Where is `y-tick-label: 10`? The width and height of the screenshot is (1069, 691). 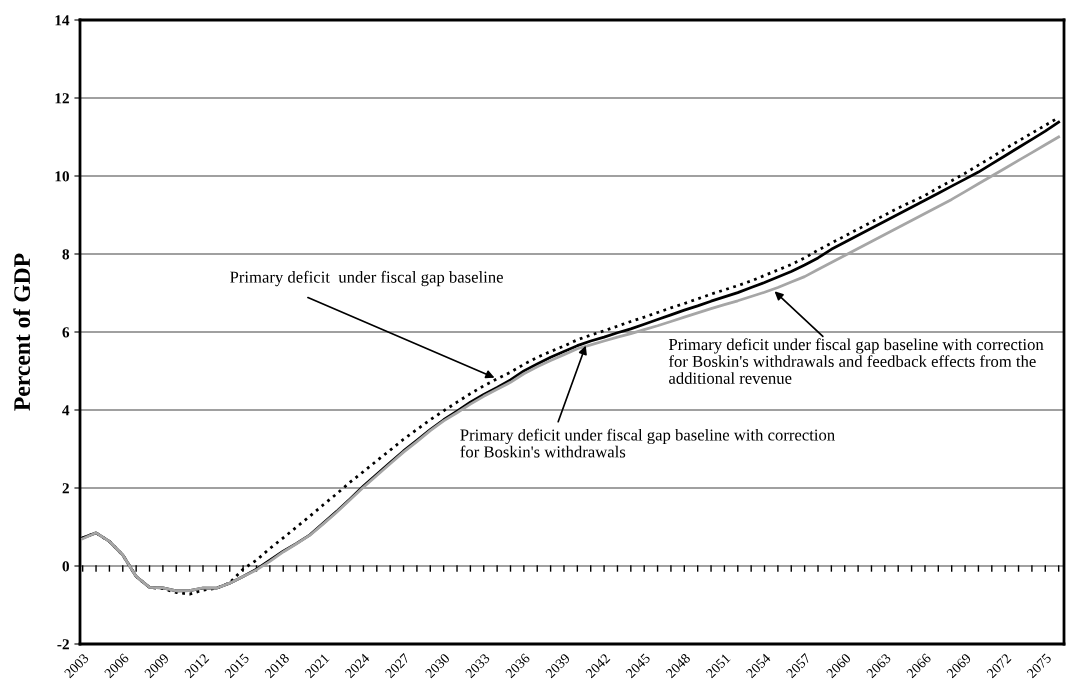
y-tick-label: 10 is located at coordinates (62, 176).